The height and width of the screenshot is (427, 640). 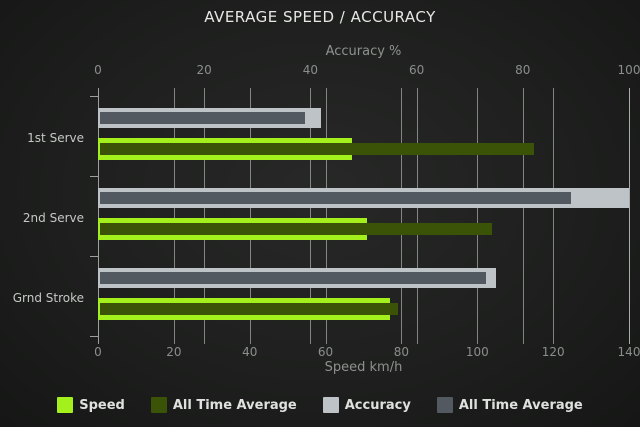 What do you see at coordinates (628, 352) in the screenshot?
I see `bottom-tick-label-140: 140` at bounding box center [628, 352].